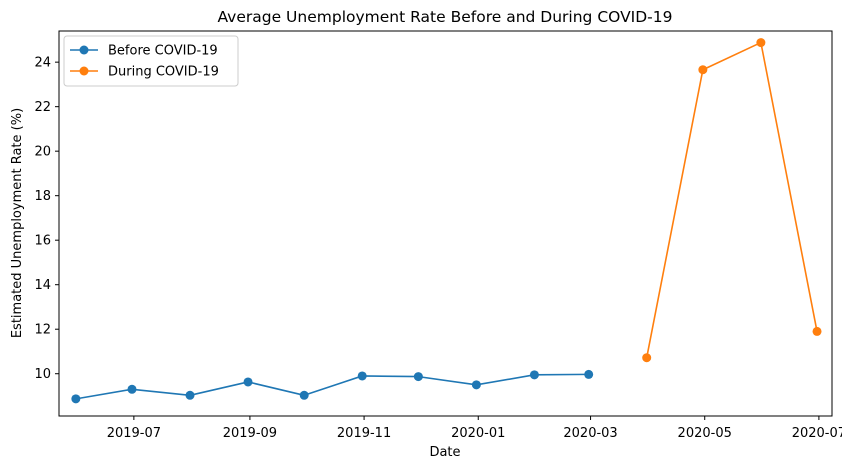 This screenshot has width=842, height=469. I want to click on legend-item: During COVID-19, so click(144, 72).